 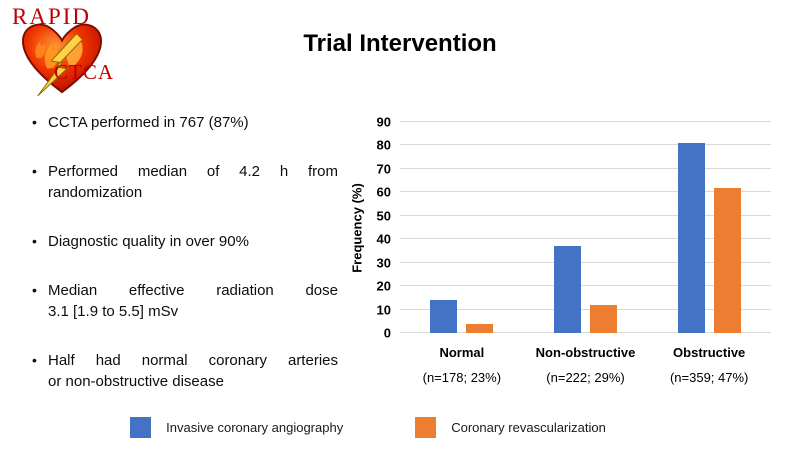 I want to click on bullet-line: CCTA performed in 767 (87%), so click(x=148, y=122).